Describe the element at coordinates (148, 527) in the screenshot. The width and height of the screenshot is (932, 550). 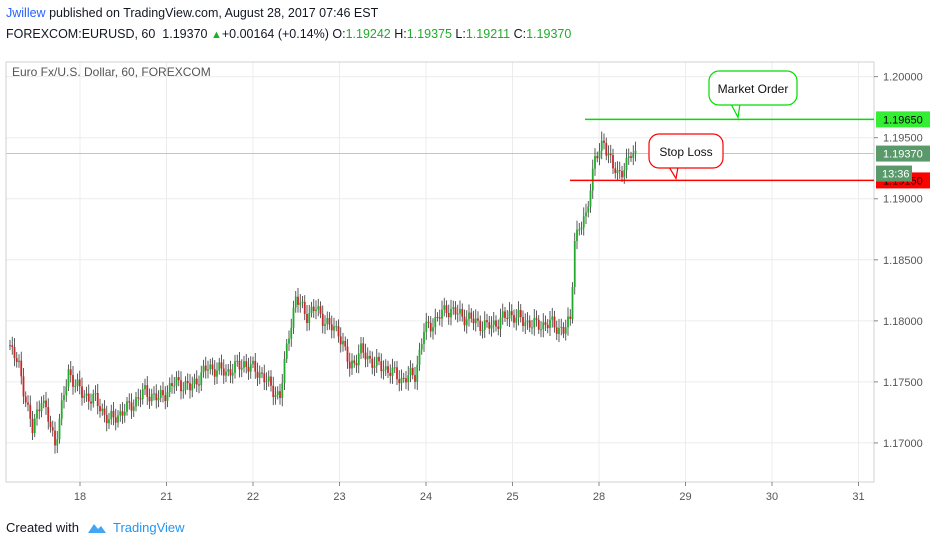
I see `tradingview-brand-link: TradingView` at that location.